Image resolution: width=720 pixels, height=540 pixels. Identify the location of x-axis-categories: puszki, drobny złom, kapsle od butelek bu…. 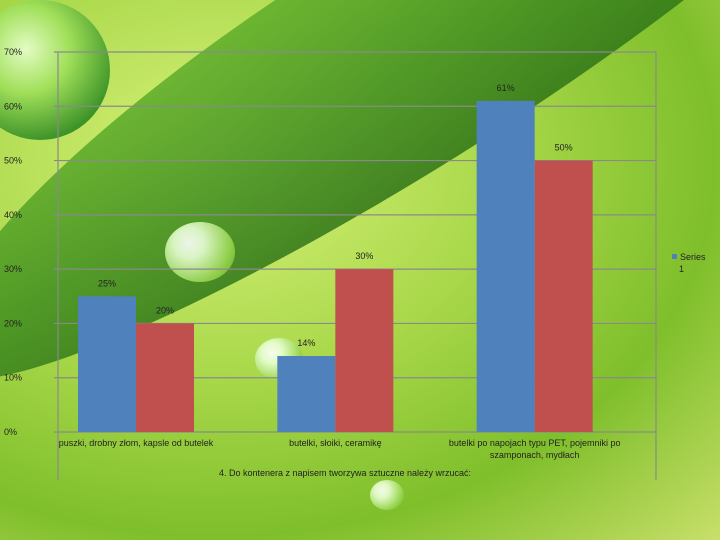
(340, 449).